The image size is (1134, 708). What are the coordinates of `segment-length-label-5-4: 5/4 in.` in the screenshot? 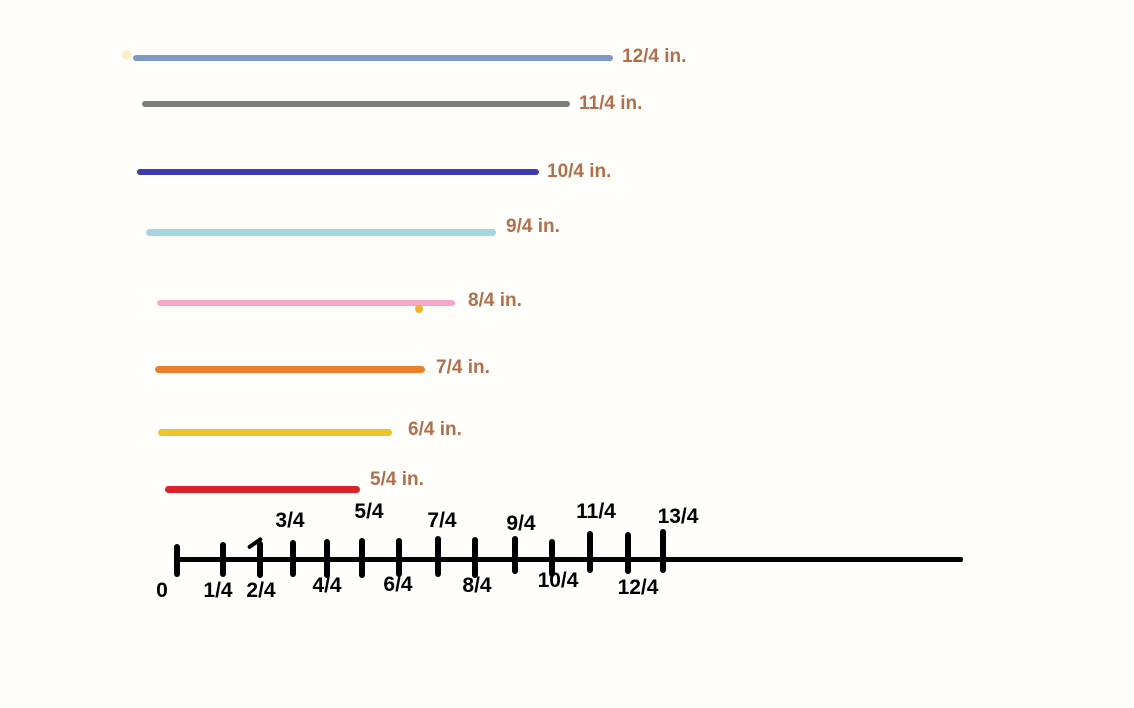 It's located at (397, 479).